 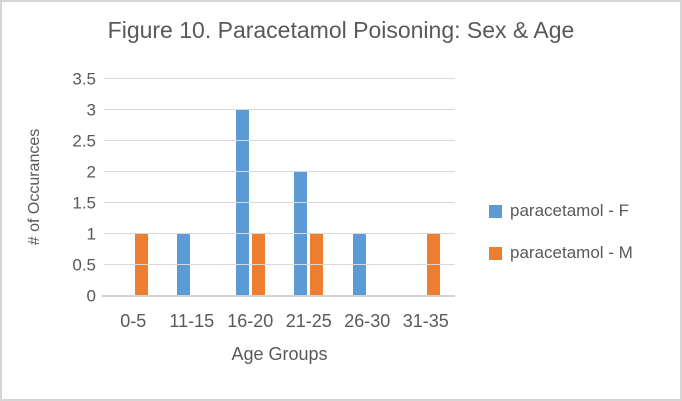 I want to click on y-tick-label: 0.5, so click(x=84, y=265).